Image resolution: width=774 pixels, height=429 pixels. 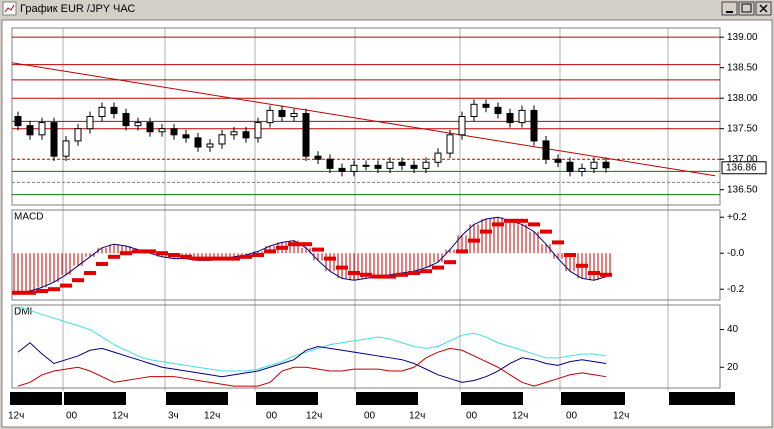 I want to click on price-label: 136.86, so click(x=741, y=167).